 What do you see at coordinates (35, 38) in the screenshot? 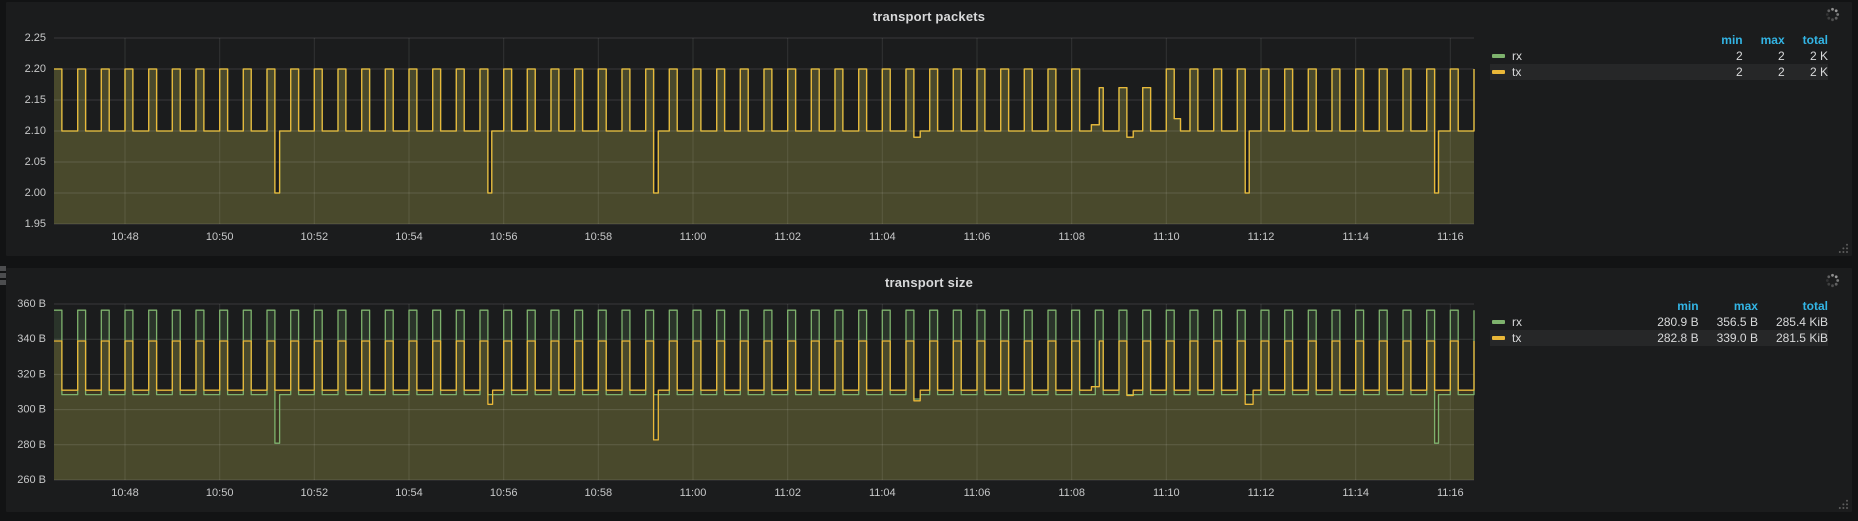
I see `y-axis-tick-label: 2.25` at bounding box center [35, 38].